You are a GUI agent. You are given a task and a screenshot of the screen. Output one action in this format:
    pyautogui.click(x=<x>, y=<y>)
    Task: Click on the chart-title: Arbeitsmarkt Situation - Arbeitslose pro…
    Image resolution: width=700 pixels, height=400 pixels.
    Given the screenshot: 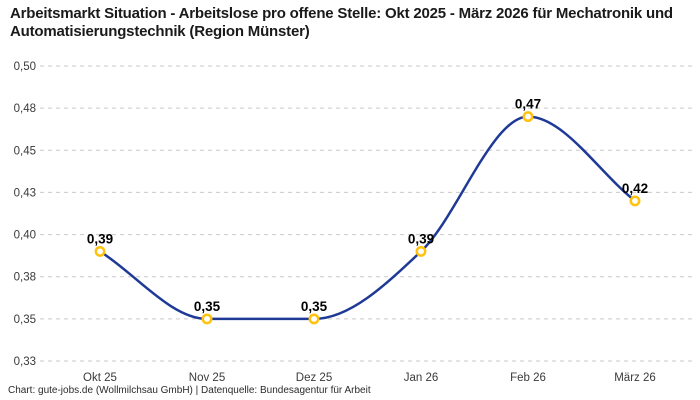 What is the action you would take?
    pyautogui.click(x=341, y=22)
    